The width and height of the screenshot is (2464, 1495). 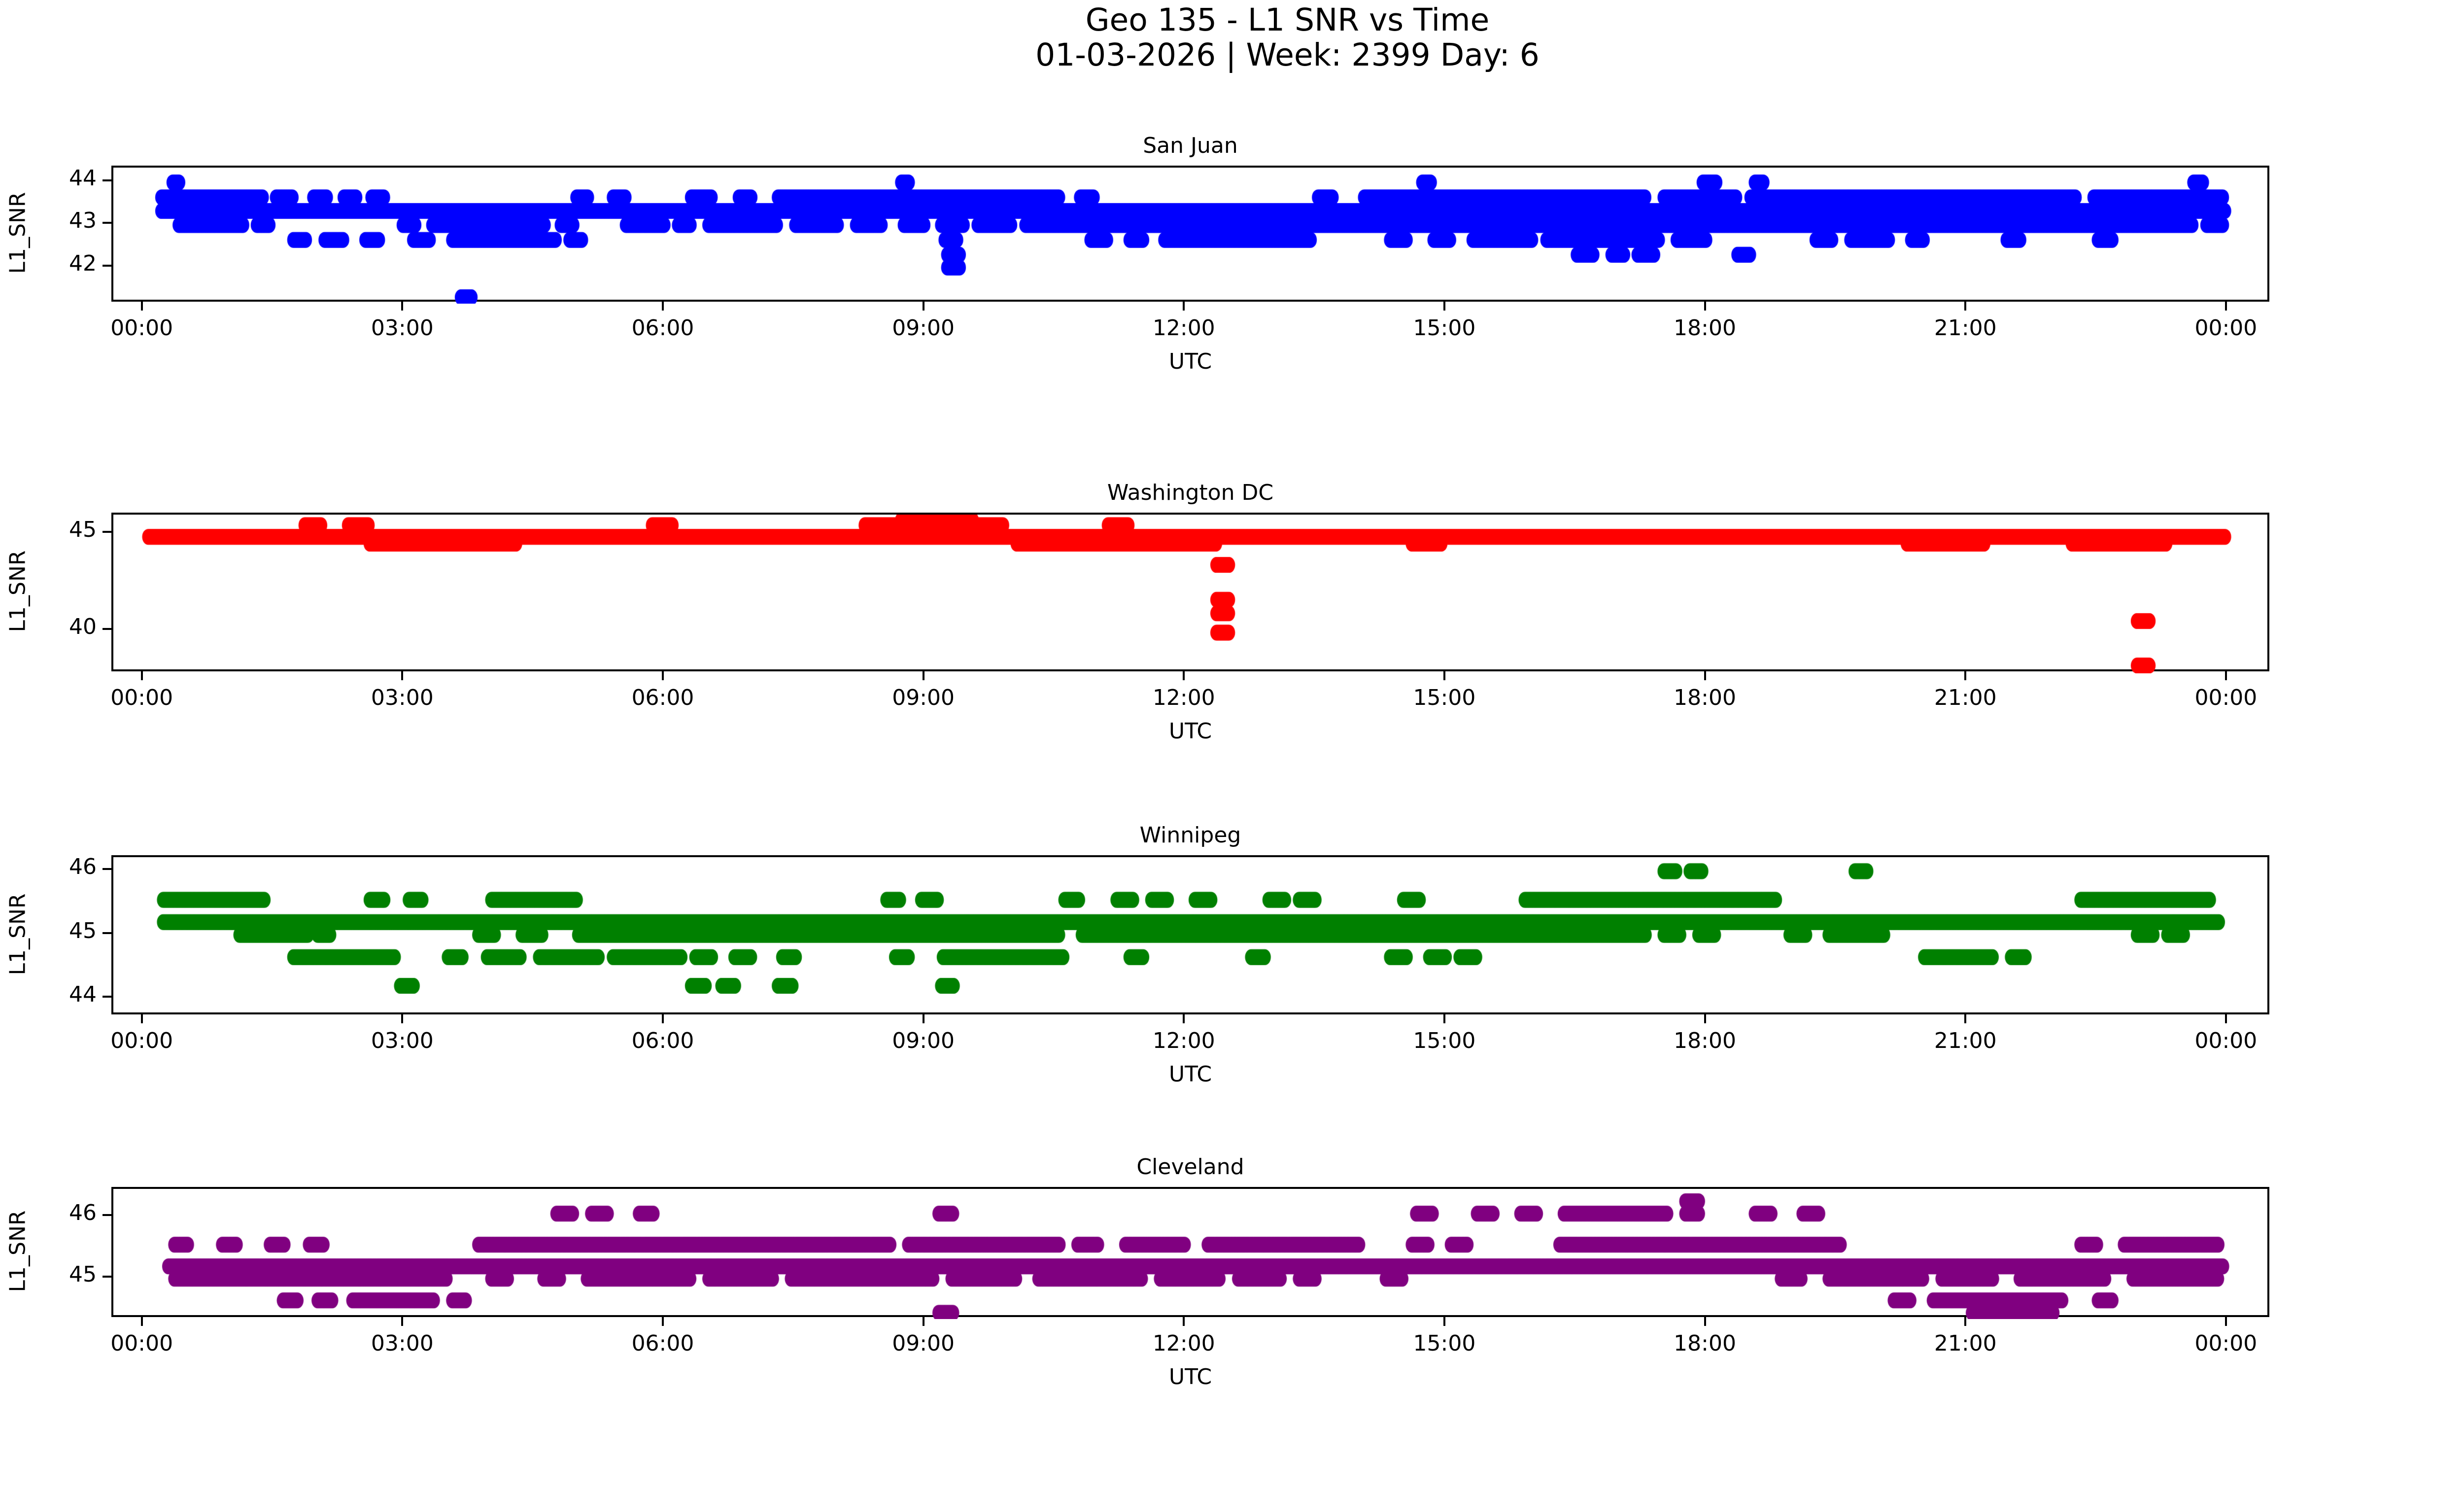 I want to click on plot-area-cleveland, so click(x=1191, y=1253).